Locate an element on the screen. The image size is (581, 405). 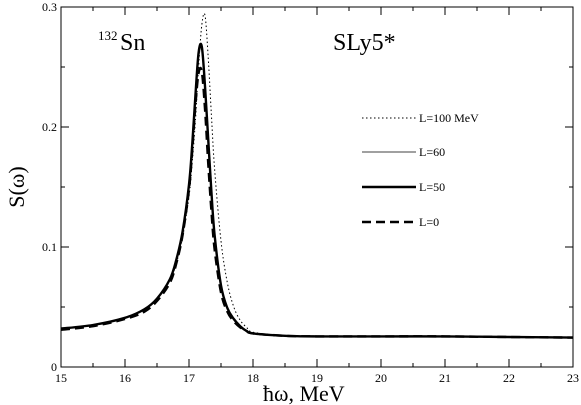
x-tick-label: 23 is located at coordinates (573, 378).